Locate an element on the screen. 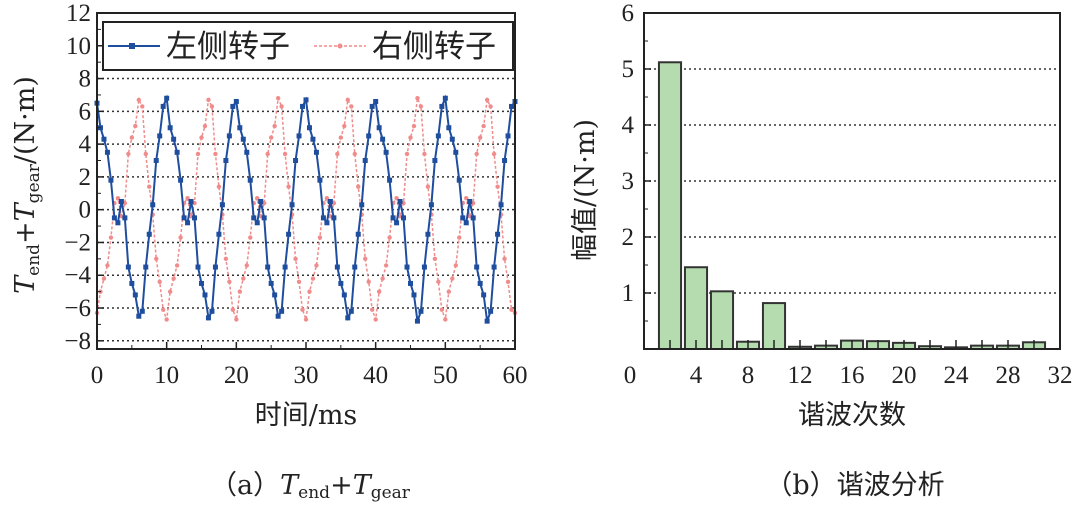 This screenshot has width=1076, height=506. right-x-tick-label: 32 is located at coordinates (1060, 375).